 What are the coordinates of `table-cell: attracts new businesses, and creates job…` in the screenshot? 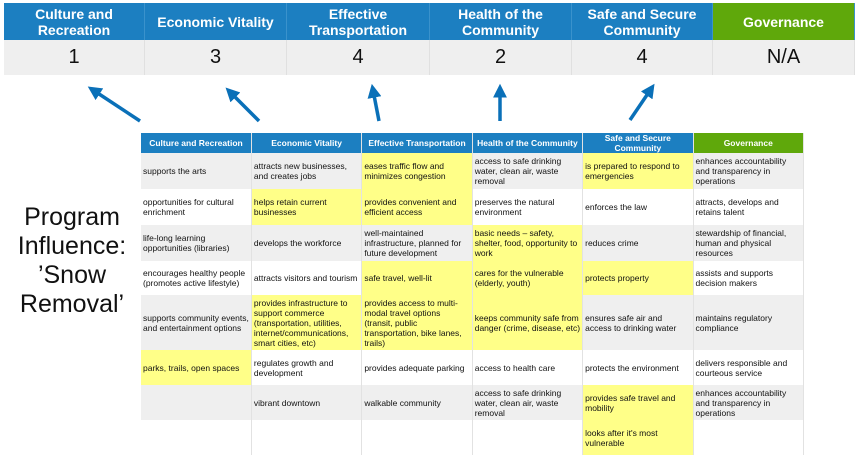 It's located at (307, 171).